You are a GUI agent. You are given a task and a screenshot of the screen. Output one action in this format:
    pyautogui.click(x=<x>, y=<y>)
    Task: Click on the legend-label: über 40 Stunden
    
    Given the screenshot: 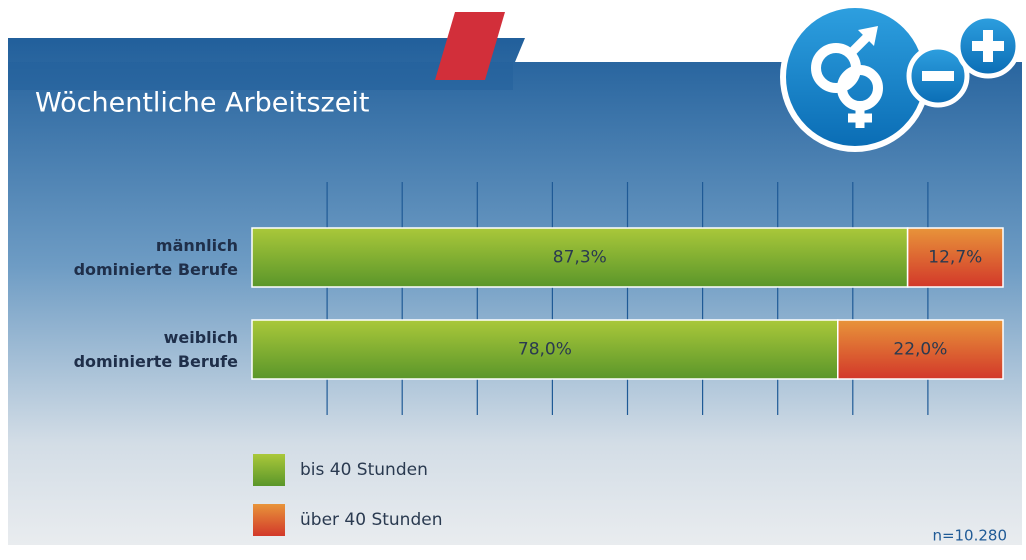 What is the action you would take?
    pyautogui.click(x=371, y=520)
    